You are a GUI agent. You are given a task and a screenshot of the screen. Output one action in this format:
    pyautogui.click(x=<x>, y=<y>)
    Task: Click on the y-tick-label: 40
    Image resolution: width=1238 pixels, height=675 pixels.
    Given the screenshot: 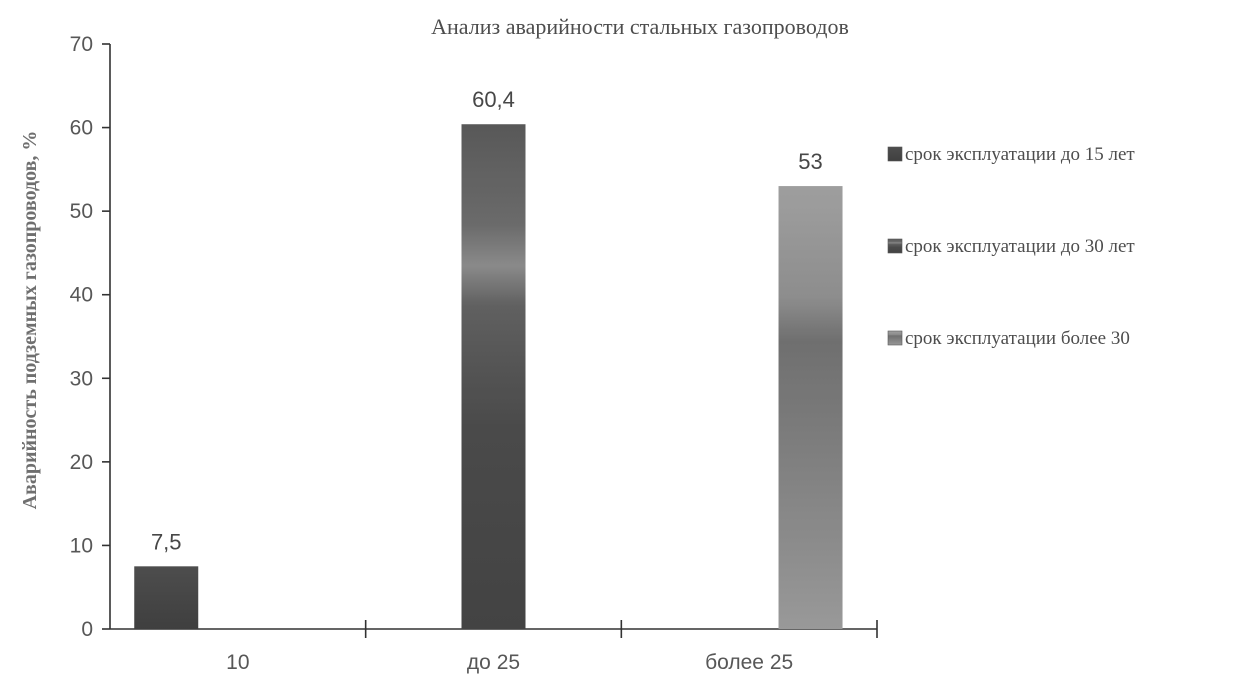 What is the action you would take?
    pyautogui.click(x=81, y=295)
    